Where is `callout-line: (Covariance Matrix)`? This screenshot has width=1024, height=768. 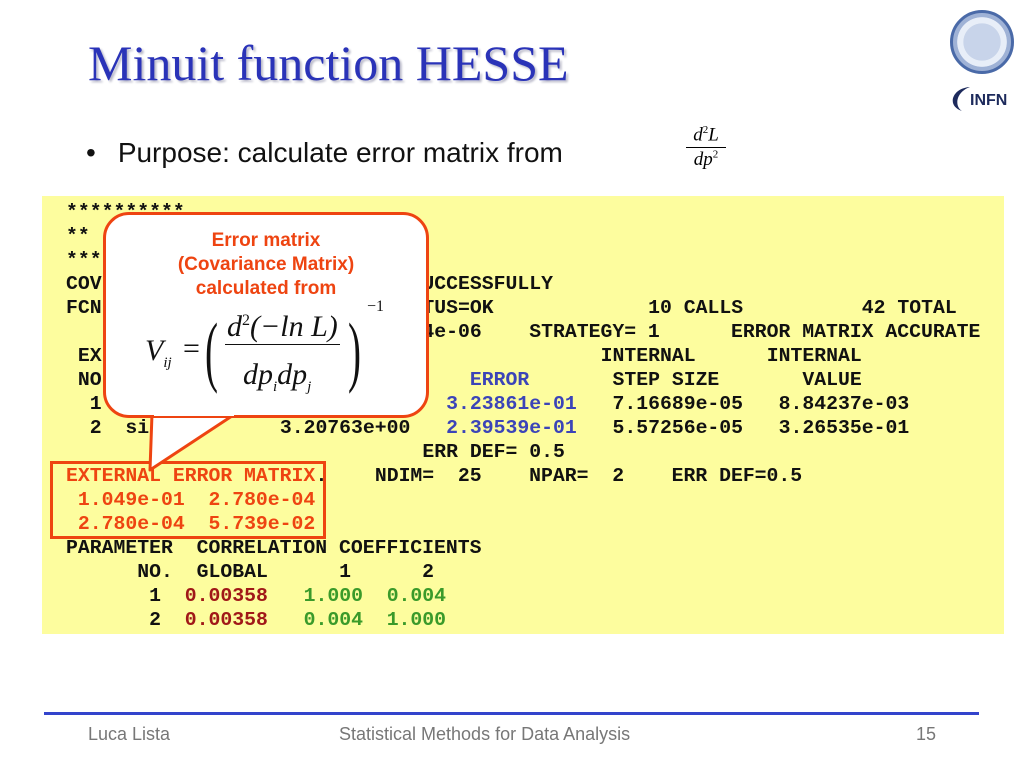
callout-line: (Covariance Matrix) is located at coordinates (266, 264).